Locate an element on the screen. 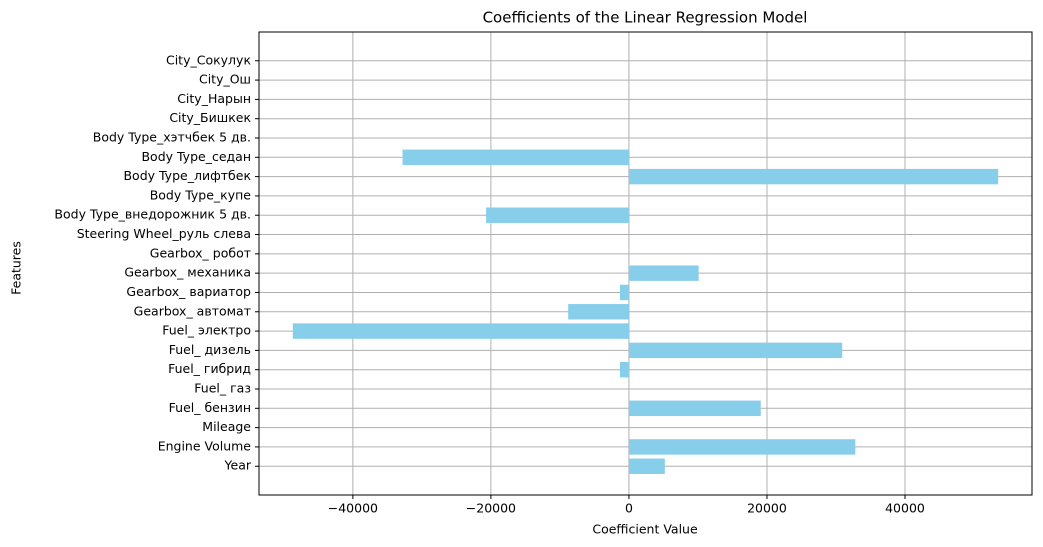  x-axis-label: Coefficient Value is located at coordinates (645, 529).